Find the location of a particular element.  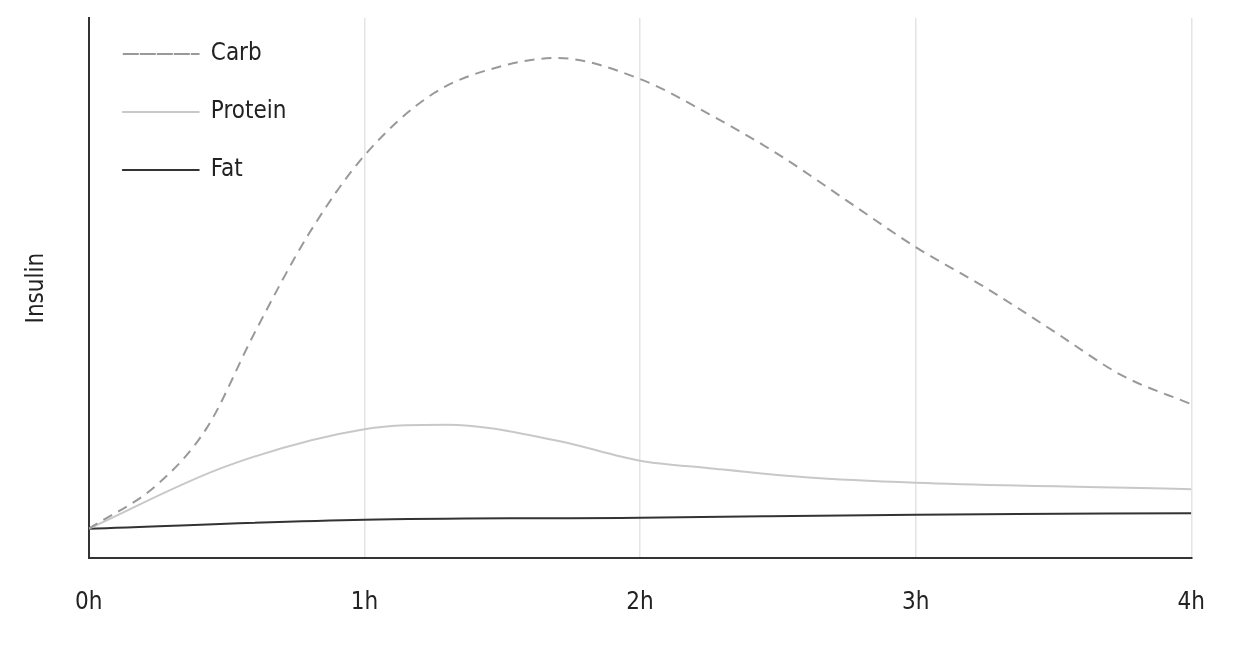

x-tick-label: 1h is located at coordinates (364, 600).